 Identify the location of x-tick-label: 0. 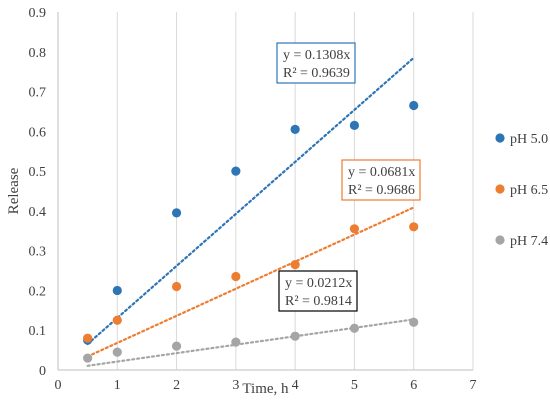
(58, 385).